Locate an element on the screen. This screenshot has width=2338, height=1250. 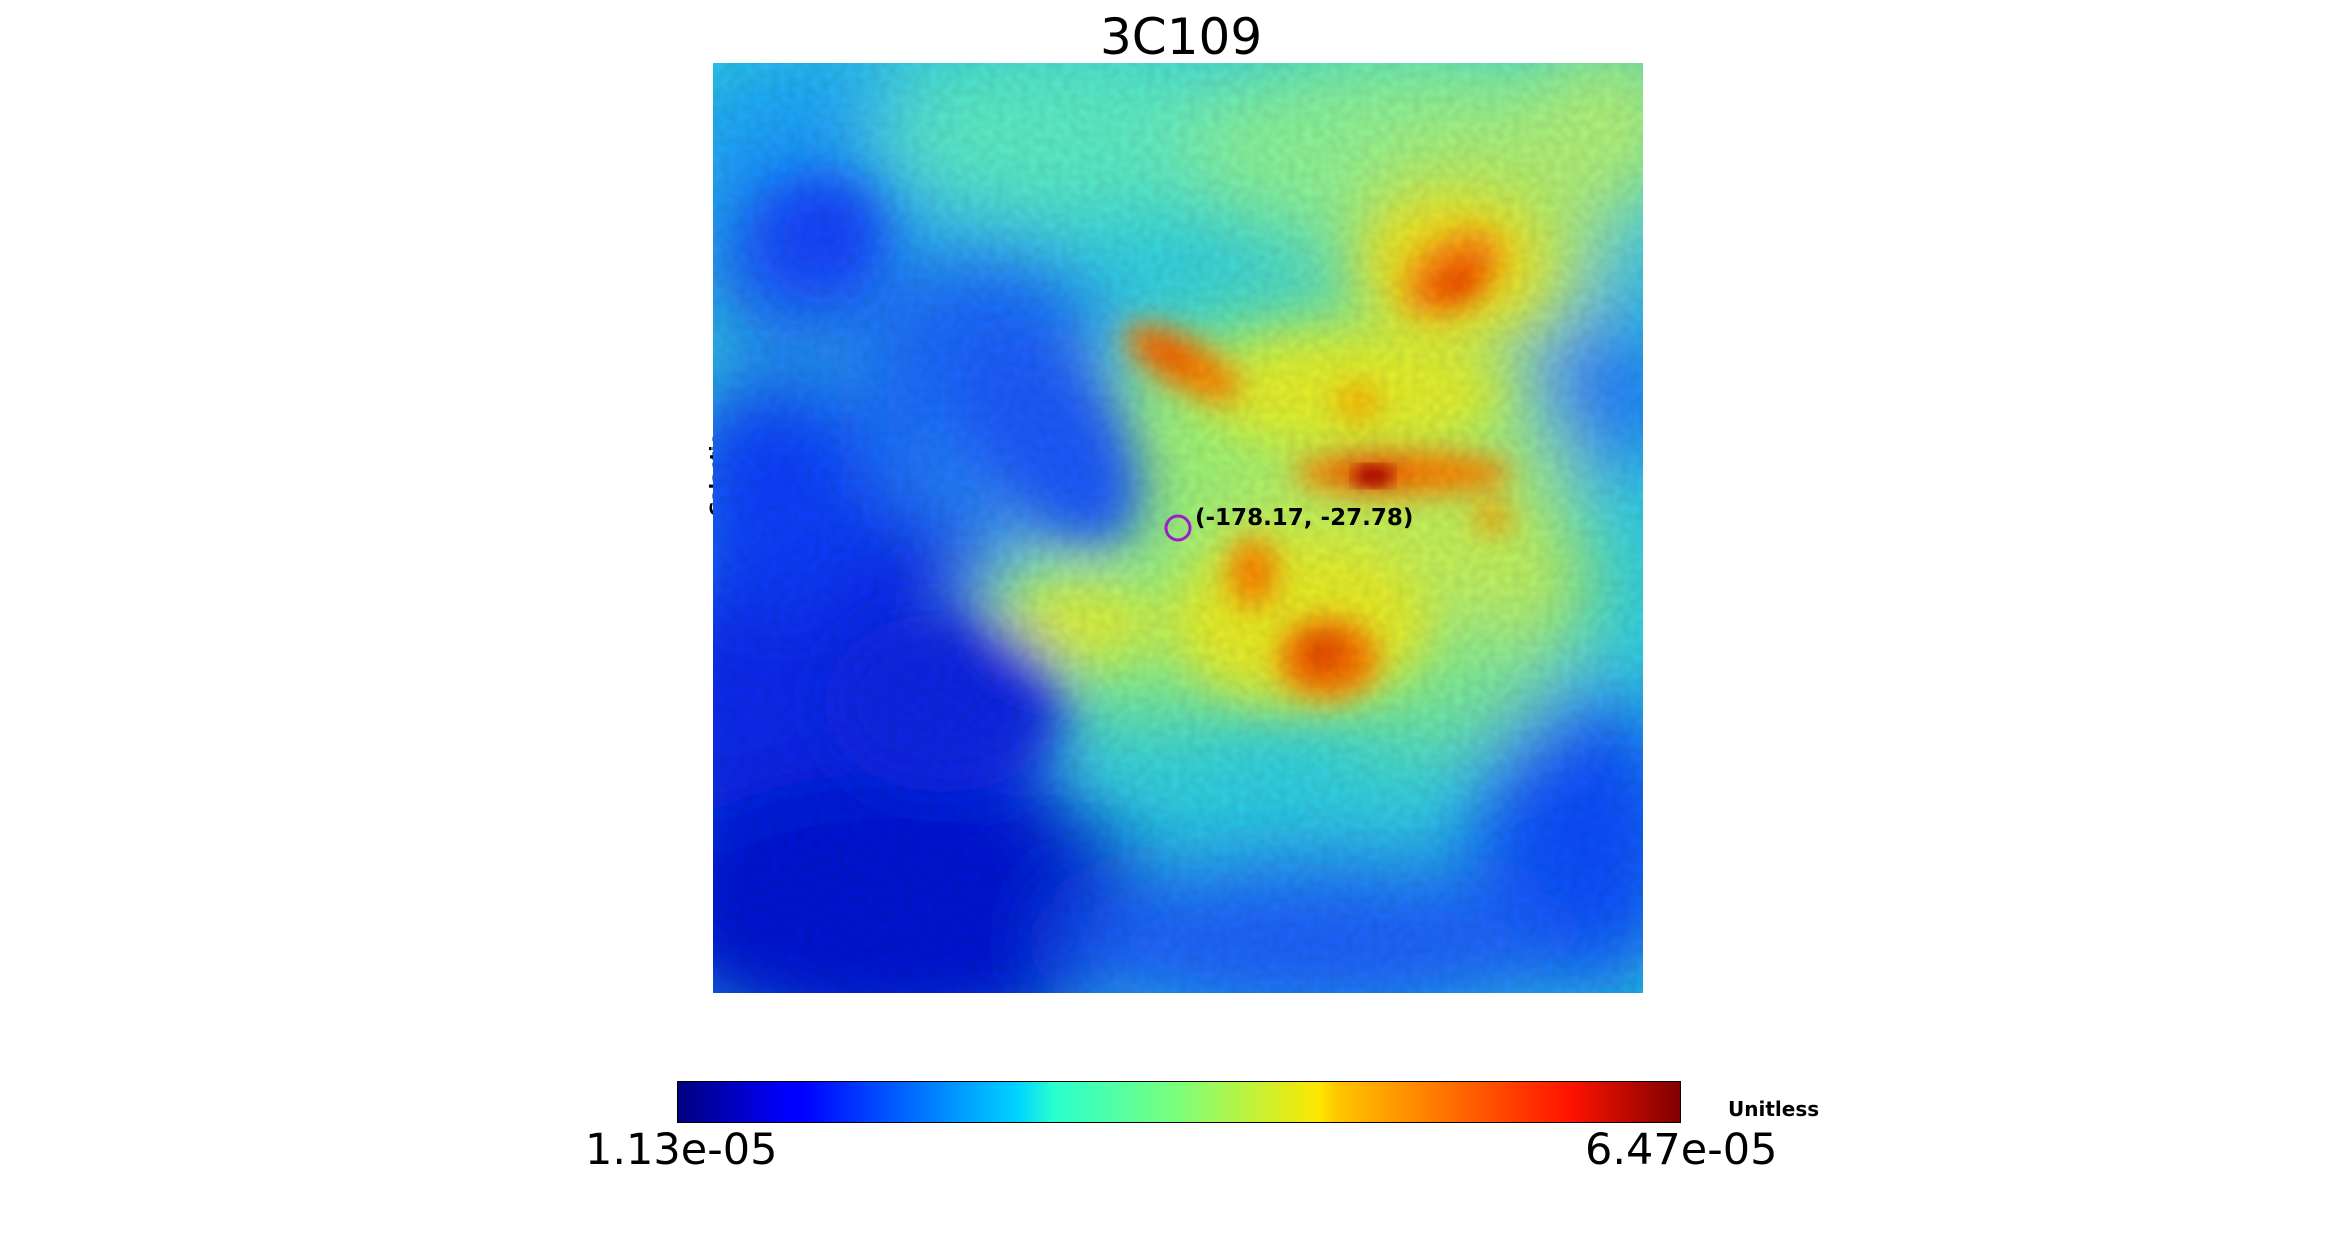
colorbar-max-label: 6.47e-05 is located at coordinates (1681, 1150).